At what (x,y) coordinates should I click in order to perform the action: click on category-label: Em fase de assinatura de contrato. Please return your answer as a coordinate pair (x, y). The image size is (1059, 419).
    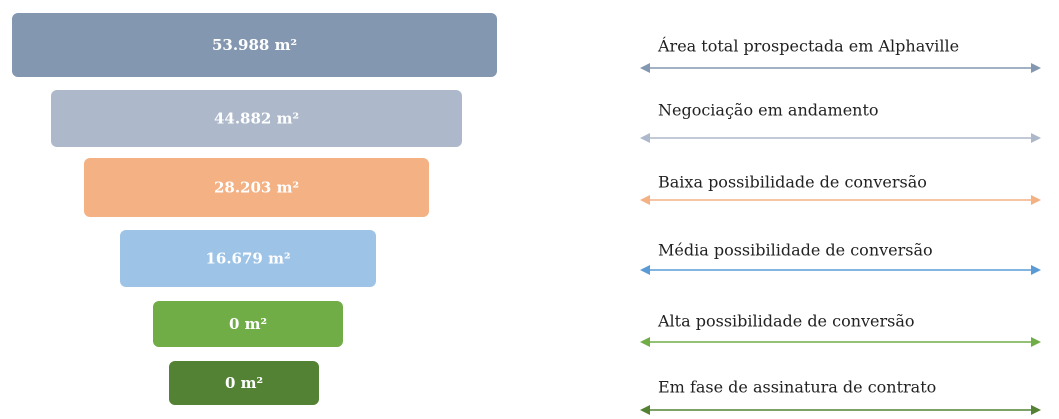
    Looking at the image, I should click on (797, 387).